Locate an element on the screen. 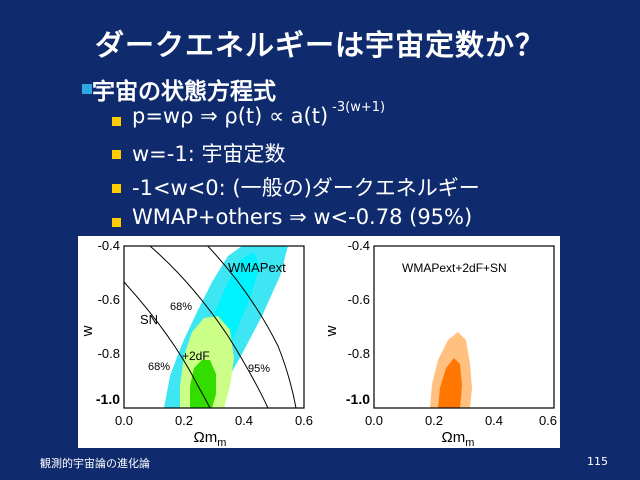  y-tick-left: -0.4 is located at coordinates (109, 245).